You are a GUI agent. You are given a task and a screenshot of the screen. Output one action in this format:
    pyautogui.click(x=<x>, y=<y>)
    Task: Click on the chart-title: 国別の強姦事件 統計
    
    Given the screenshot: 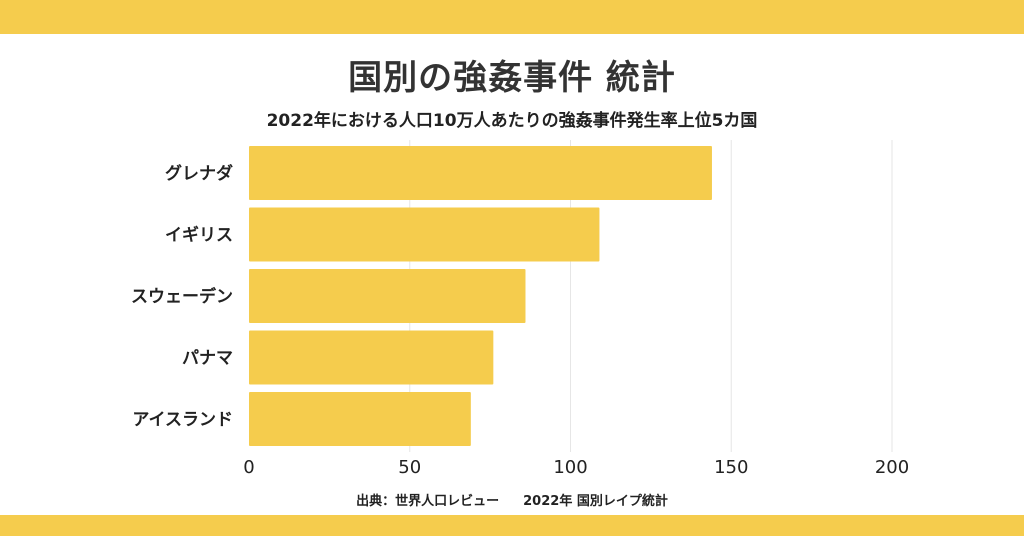 What is the action you would take?
    pyautogui.click(x=512, y=78)
    